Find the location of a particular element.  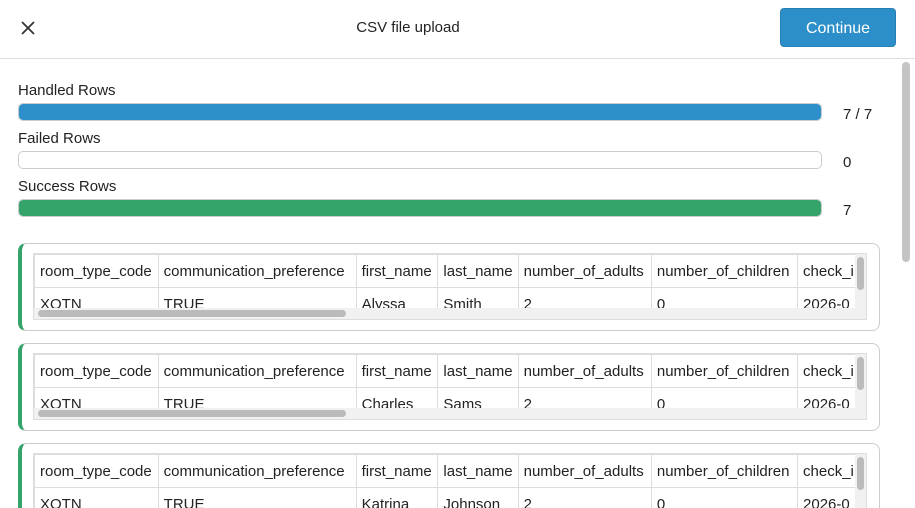

data-row: XOTN TRUE Katrina Johnson 2 0 2026-0 is located at coordinates (450, 497).